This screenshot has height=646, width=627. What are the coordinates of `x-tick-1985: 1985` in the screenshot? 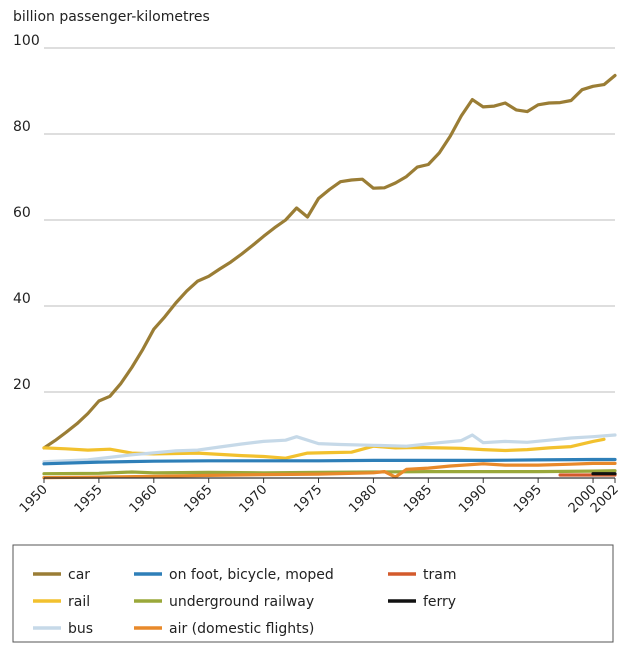 It's located at (418, 499).